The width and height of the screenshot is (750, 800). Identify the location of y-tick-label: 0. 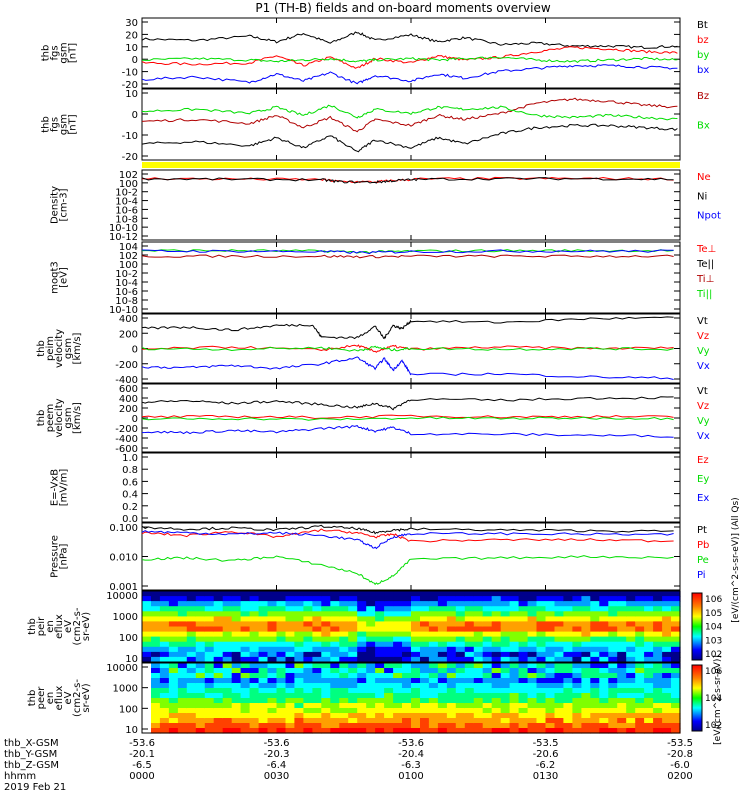
(135, 60).